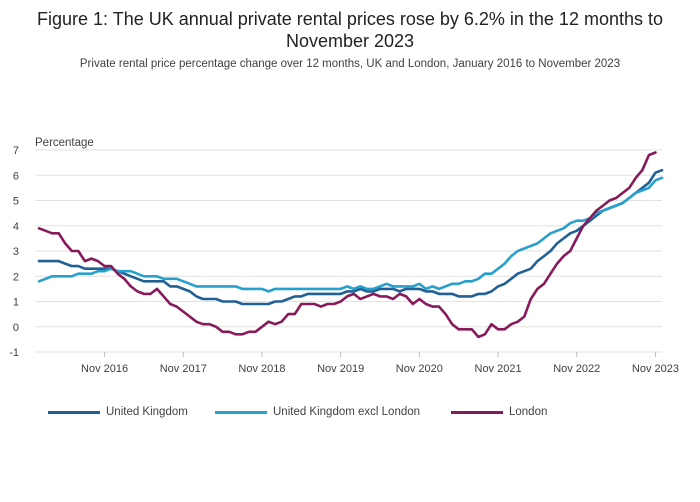 The height and width of the screenshot is (502, 700). I want to click on legend-label: United Kingdom, so click(147, 412).